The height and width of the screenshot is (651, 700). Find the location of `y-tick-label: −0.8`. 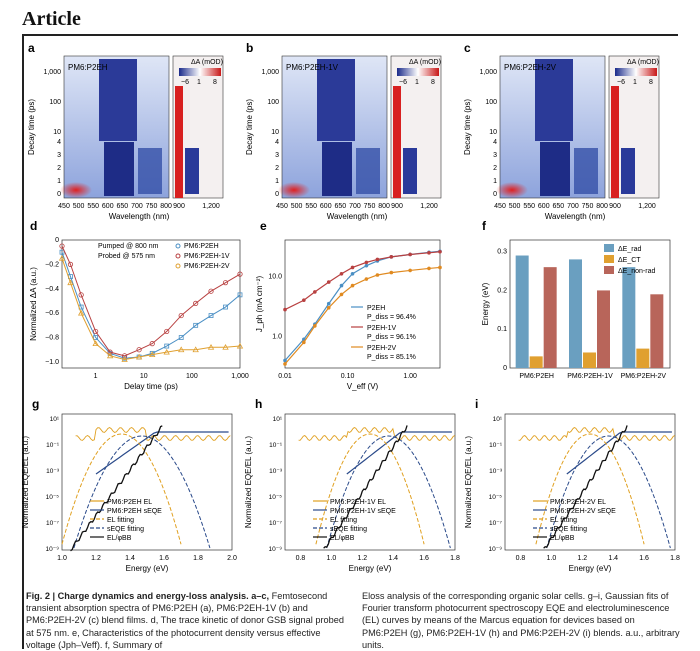

y-tick-label: −0.8 is located at coordinates (52, 338).